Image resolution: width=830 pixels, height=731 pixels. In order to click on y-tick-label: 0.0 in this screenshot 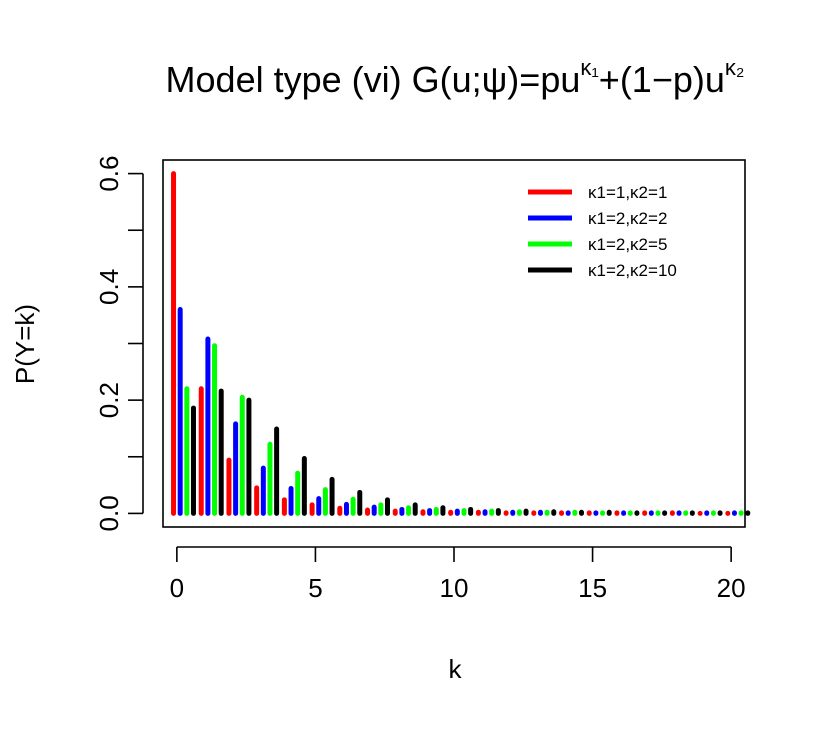, I will do `click(109, 513)`.